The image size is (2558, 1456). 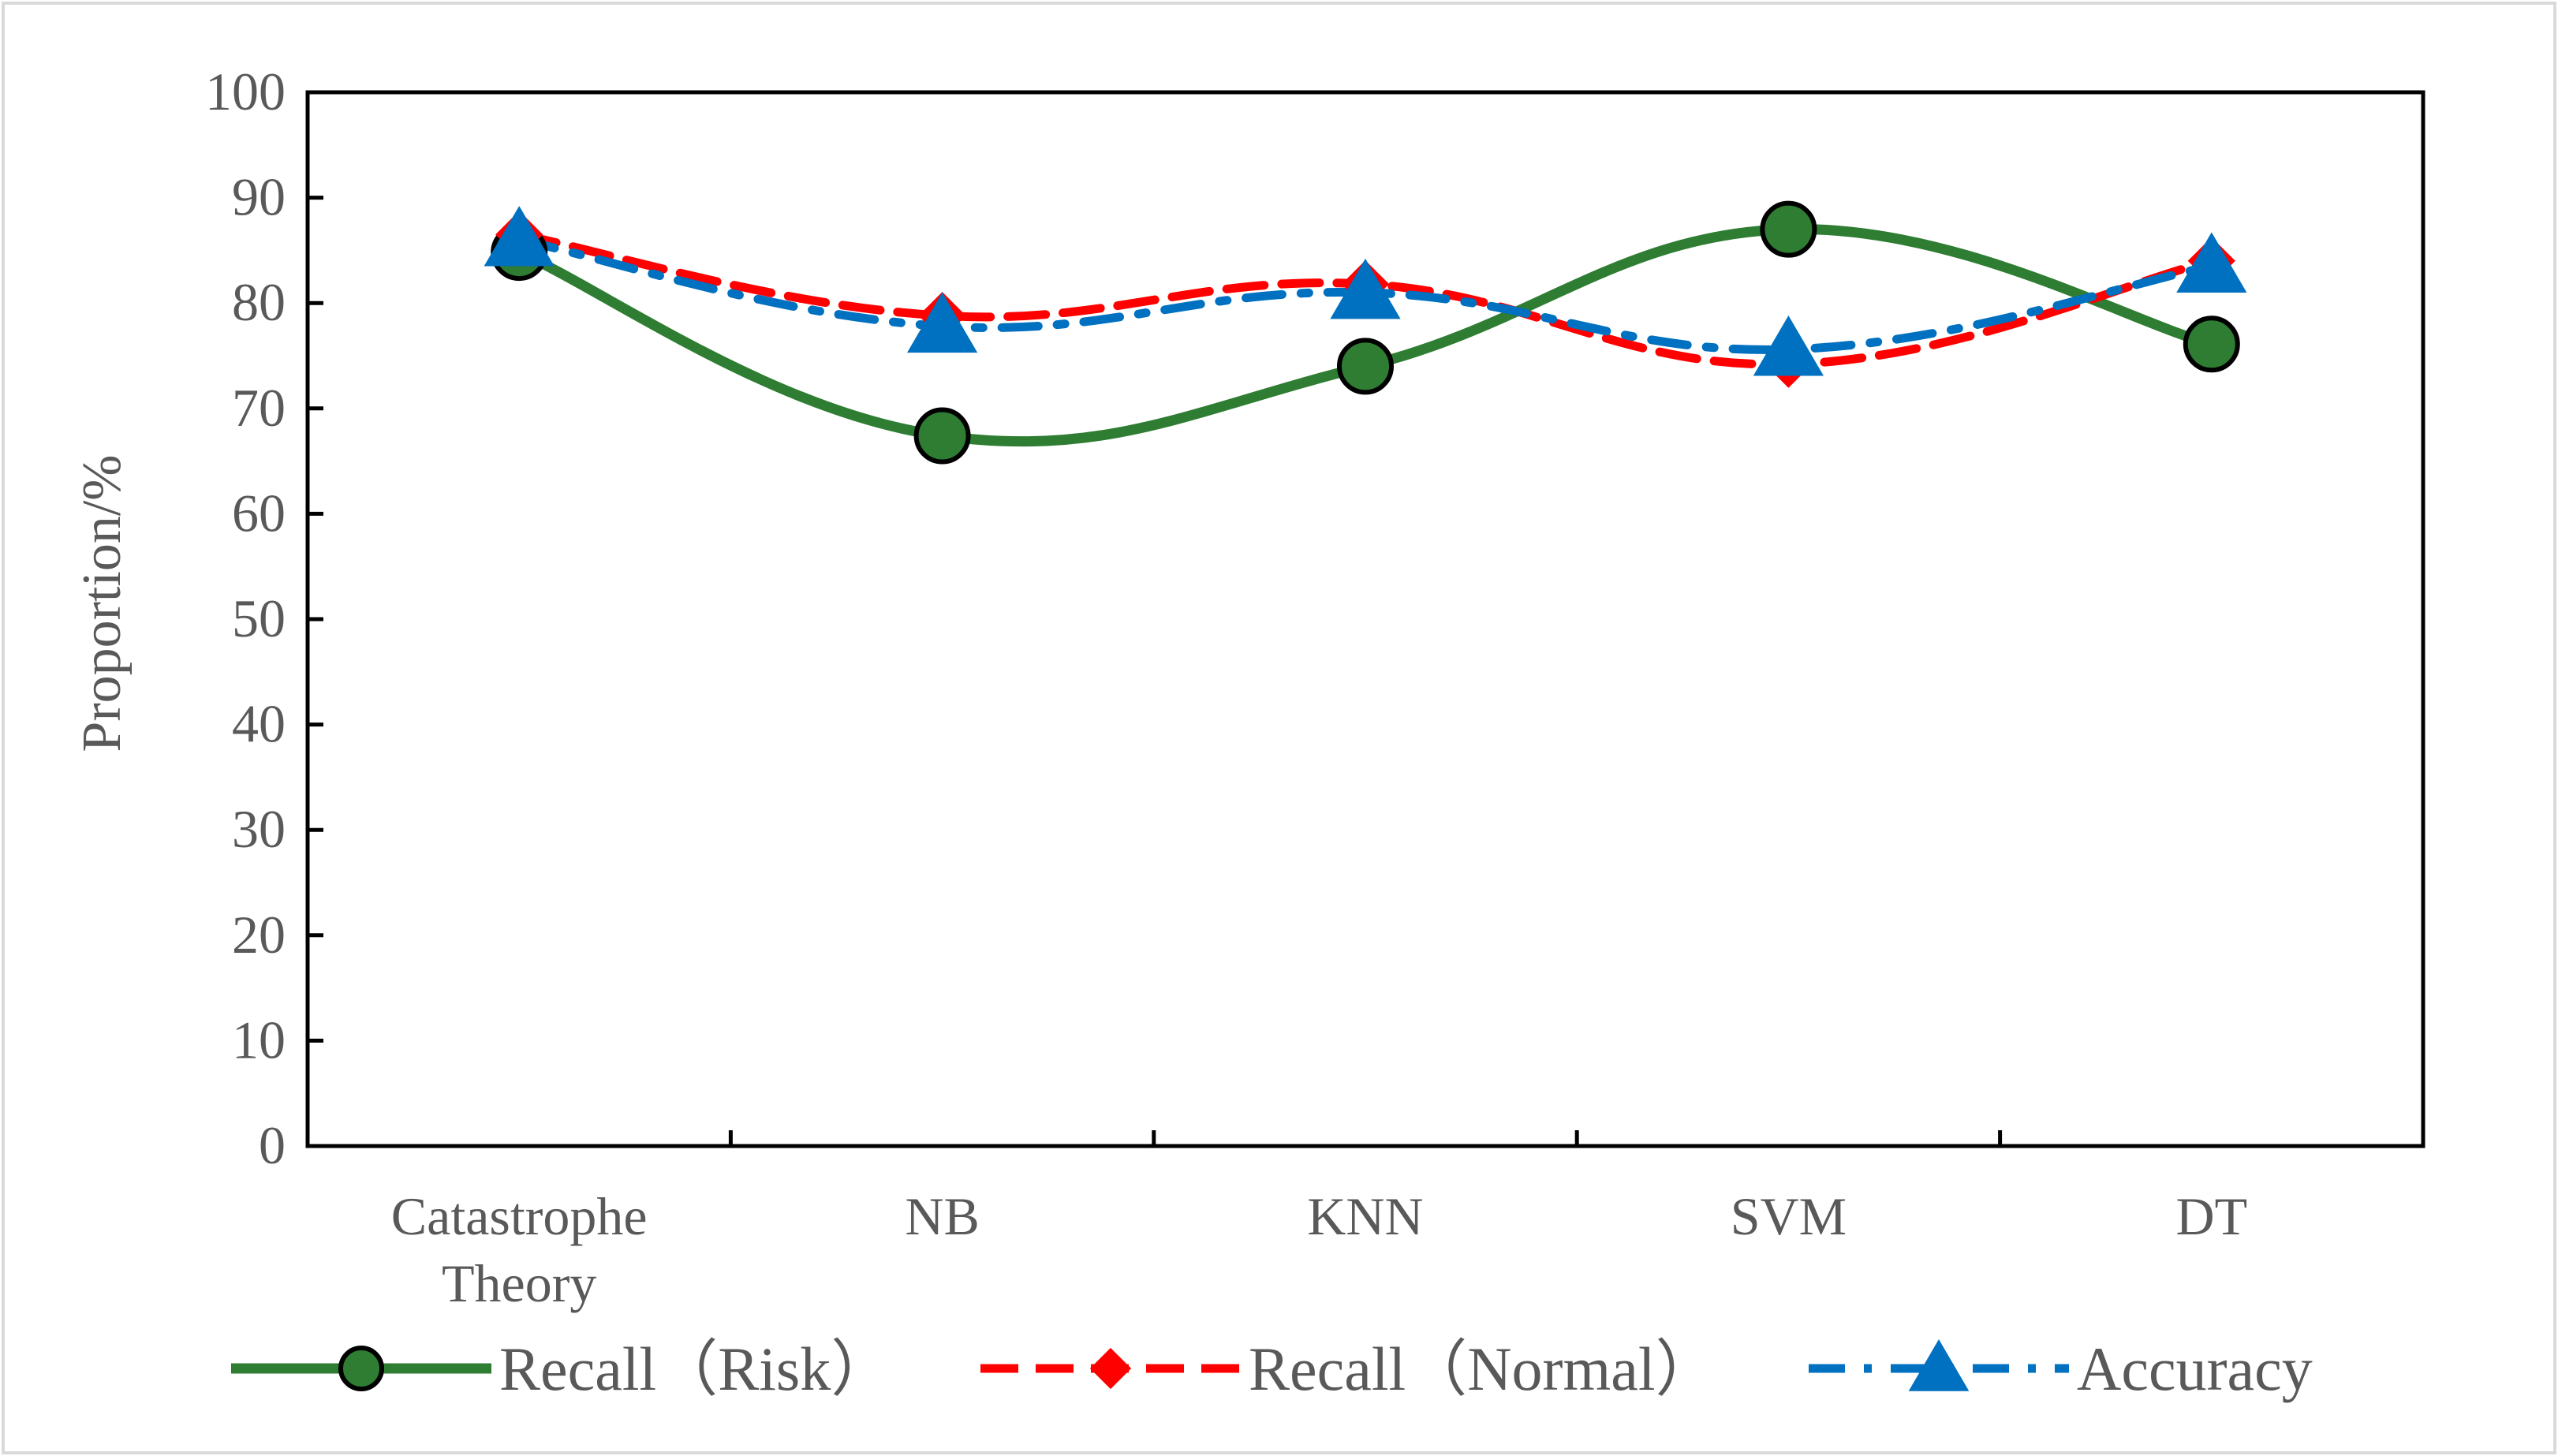 What do you see at coordinates (259, 935) in the screenshot?
I see `y-tick-label: 20` at bounding box center [259, 935].